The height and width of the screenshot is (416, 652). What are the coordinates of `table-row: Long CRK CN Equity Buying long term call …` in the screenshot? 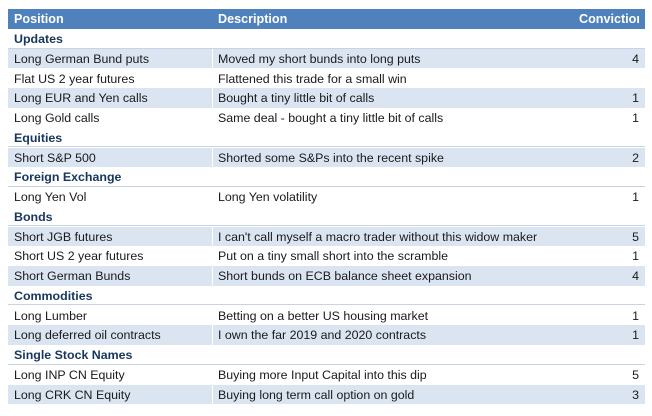 It's located at (326, 394).